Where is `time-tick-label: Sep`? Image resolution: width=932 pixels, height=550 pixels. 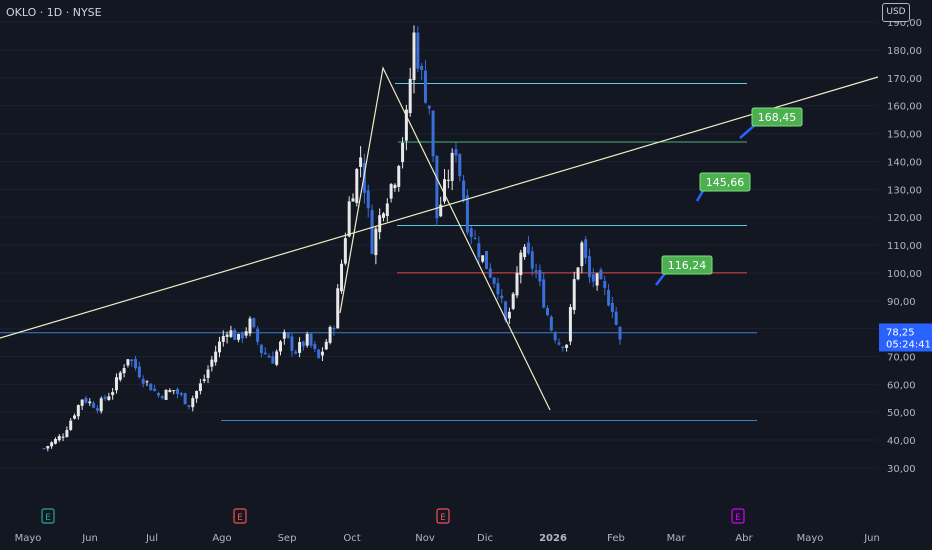
time-tick-label: Sep is located at coordinates (287, 538).